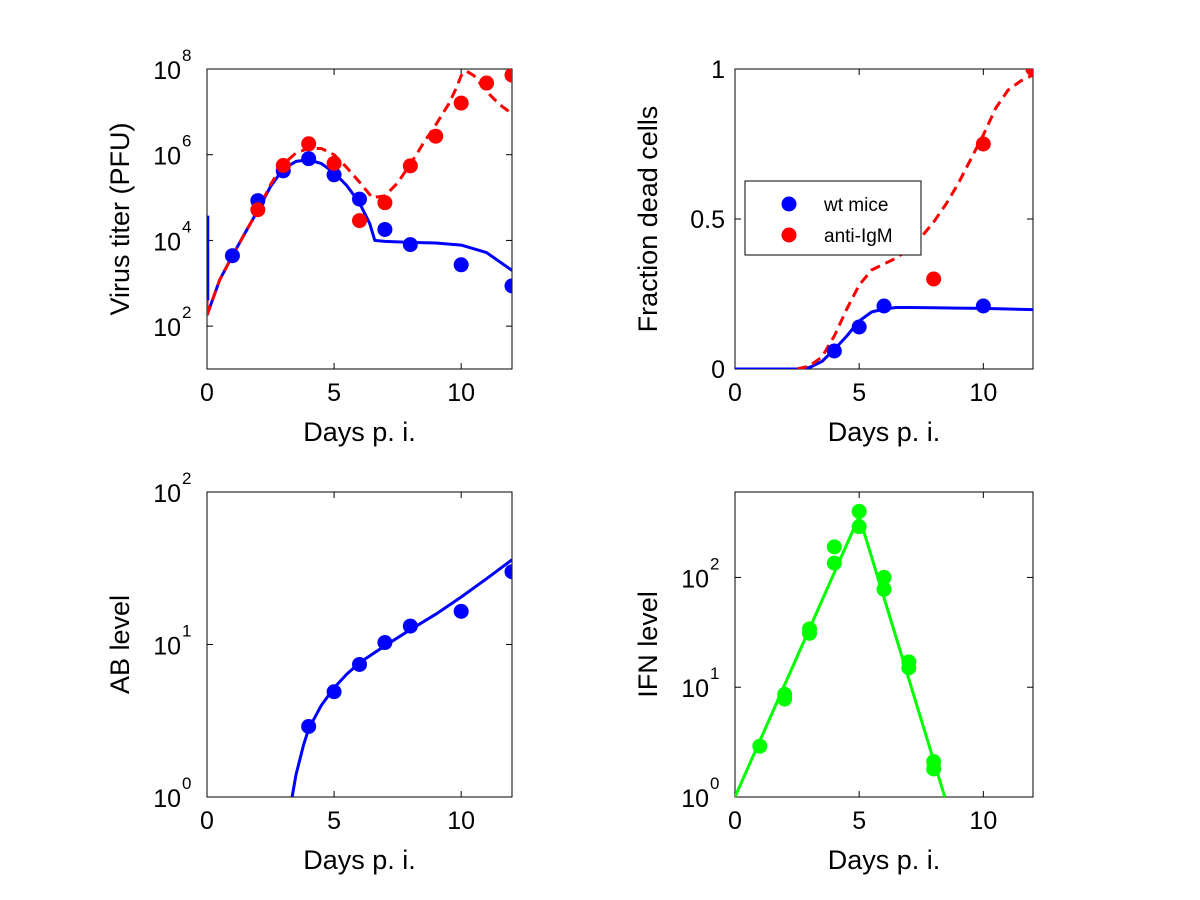 The image size is (1200, 900). I want to click on y-tick-exponent: 4, so click(186, 226).